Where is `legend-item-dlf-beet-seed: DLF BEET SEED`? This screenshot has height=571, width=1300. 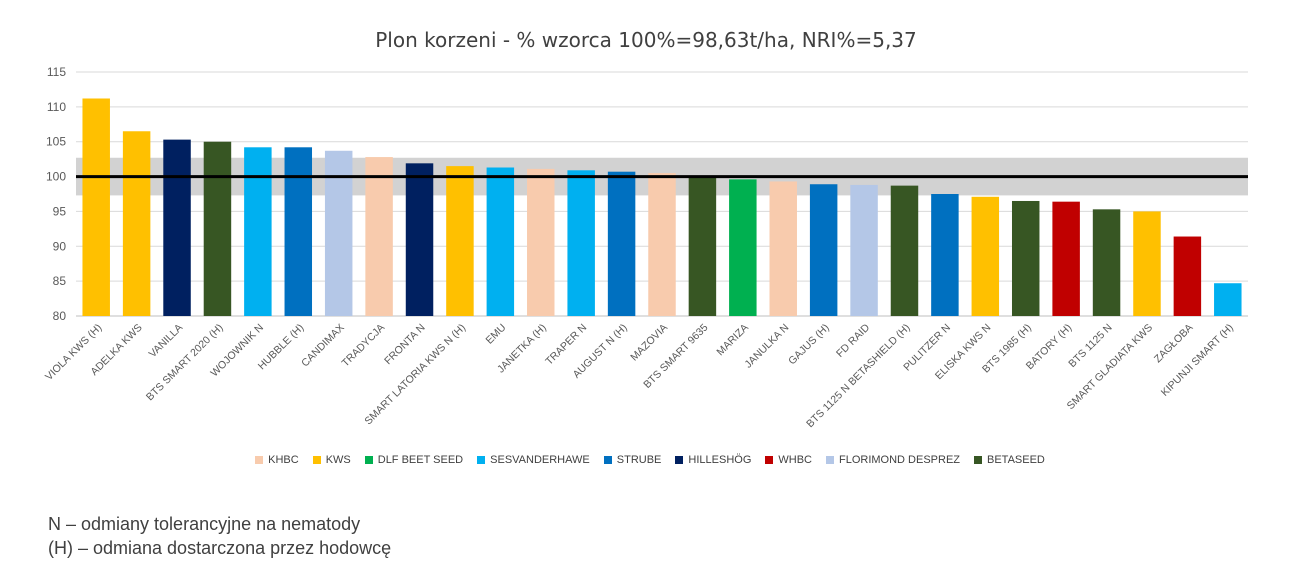
legend-item-dlf-beet-seed: DLF BEET SEED is located at coordinates (414, 460).